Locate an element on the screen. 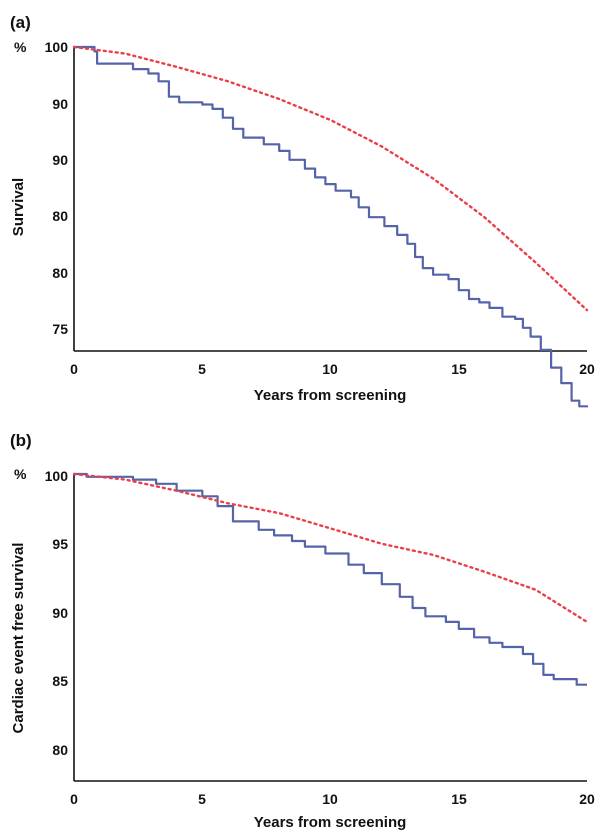  panel-b-y-tick: 90 is located at coordinates (60, 613).